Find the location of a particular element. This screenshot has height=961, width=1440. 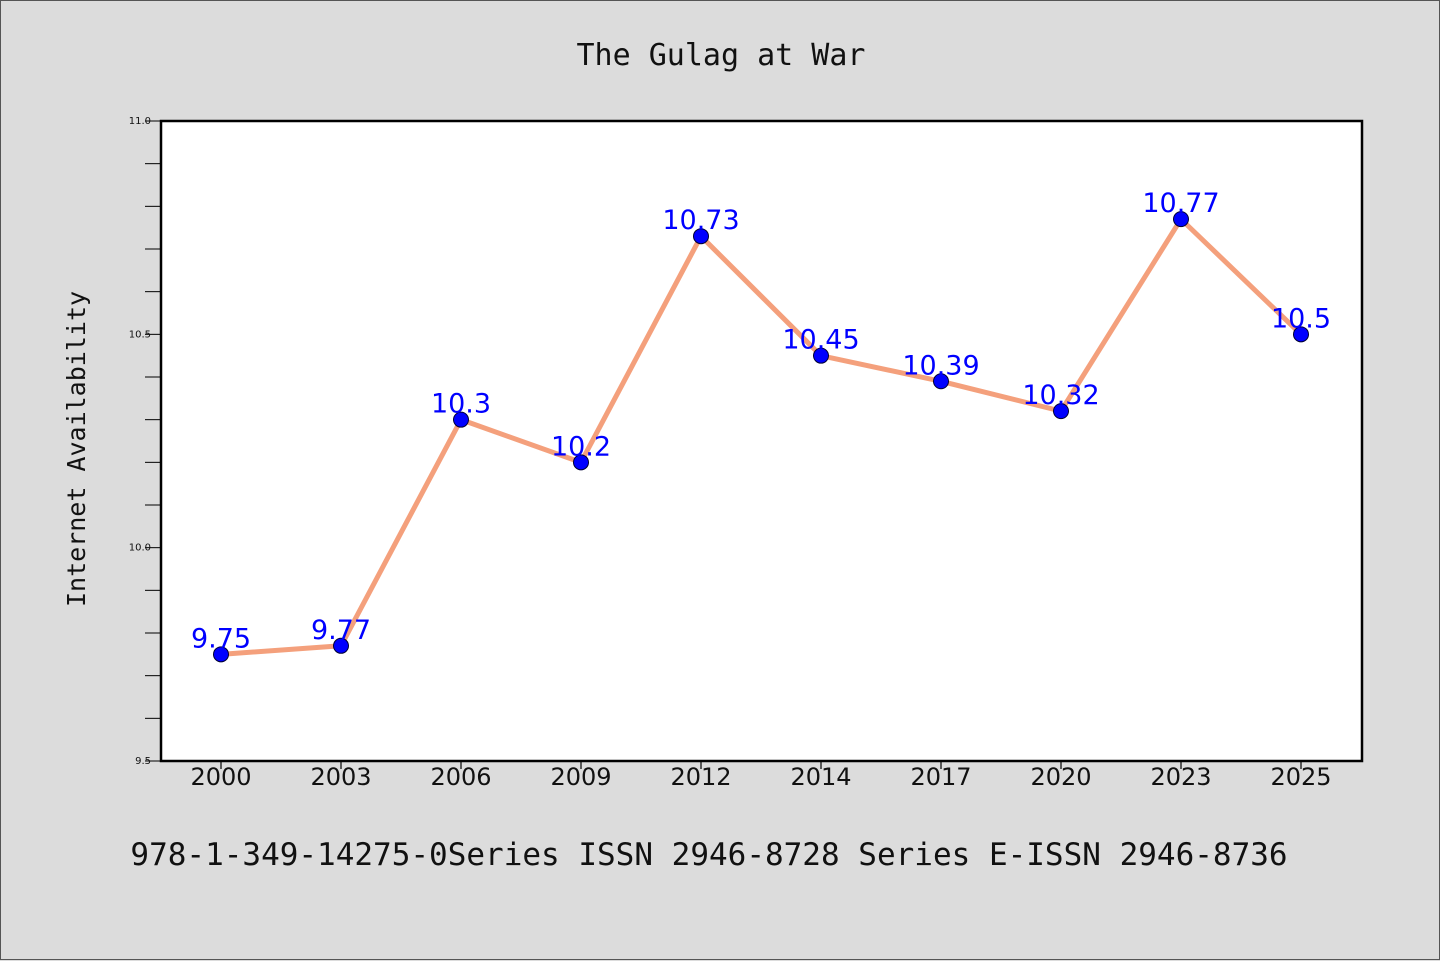

x-tick-label: 2014 is located at coordinates (820, 777).